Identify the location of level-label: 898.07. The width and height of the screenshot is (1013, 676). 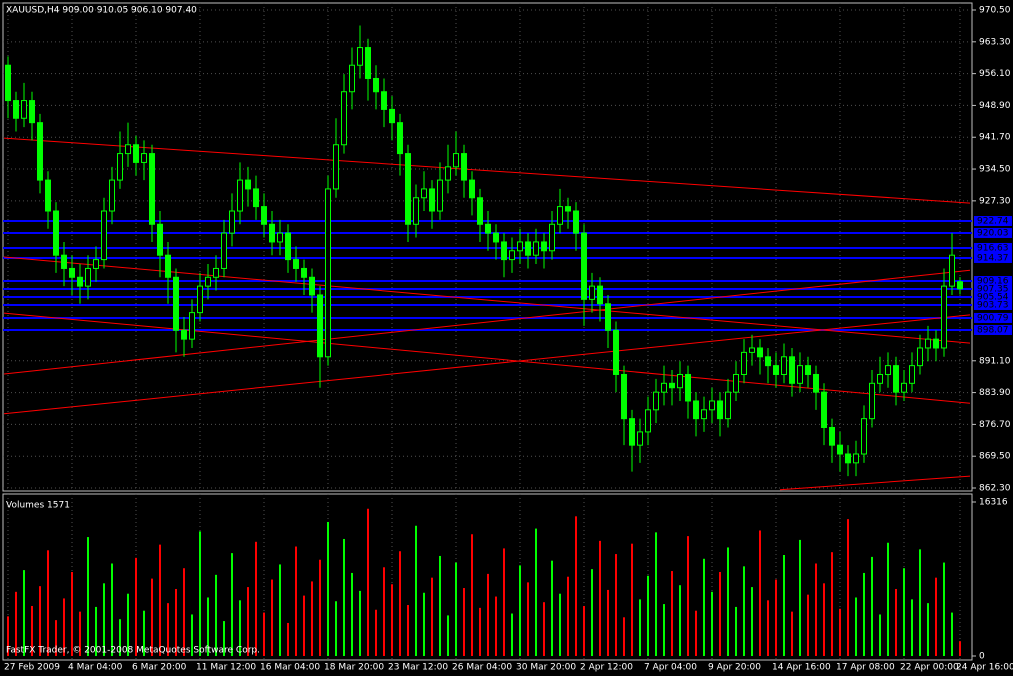
(993, 330).